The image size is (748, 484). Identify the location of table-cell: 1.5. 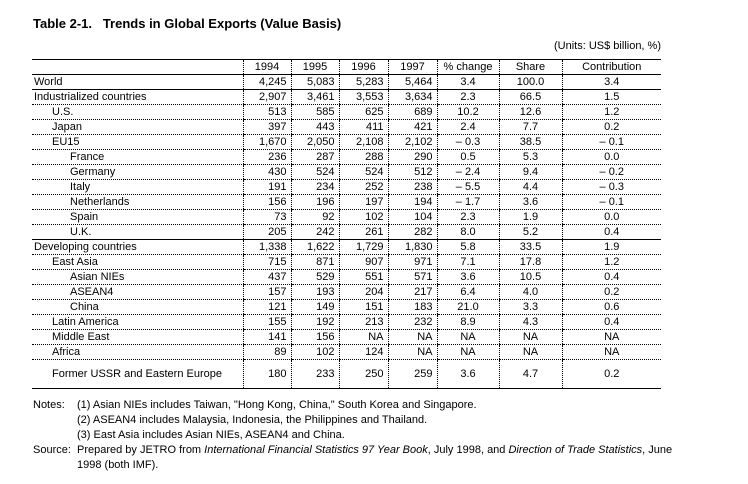
(611, 97).